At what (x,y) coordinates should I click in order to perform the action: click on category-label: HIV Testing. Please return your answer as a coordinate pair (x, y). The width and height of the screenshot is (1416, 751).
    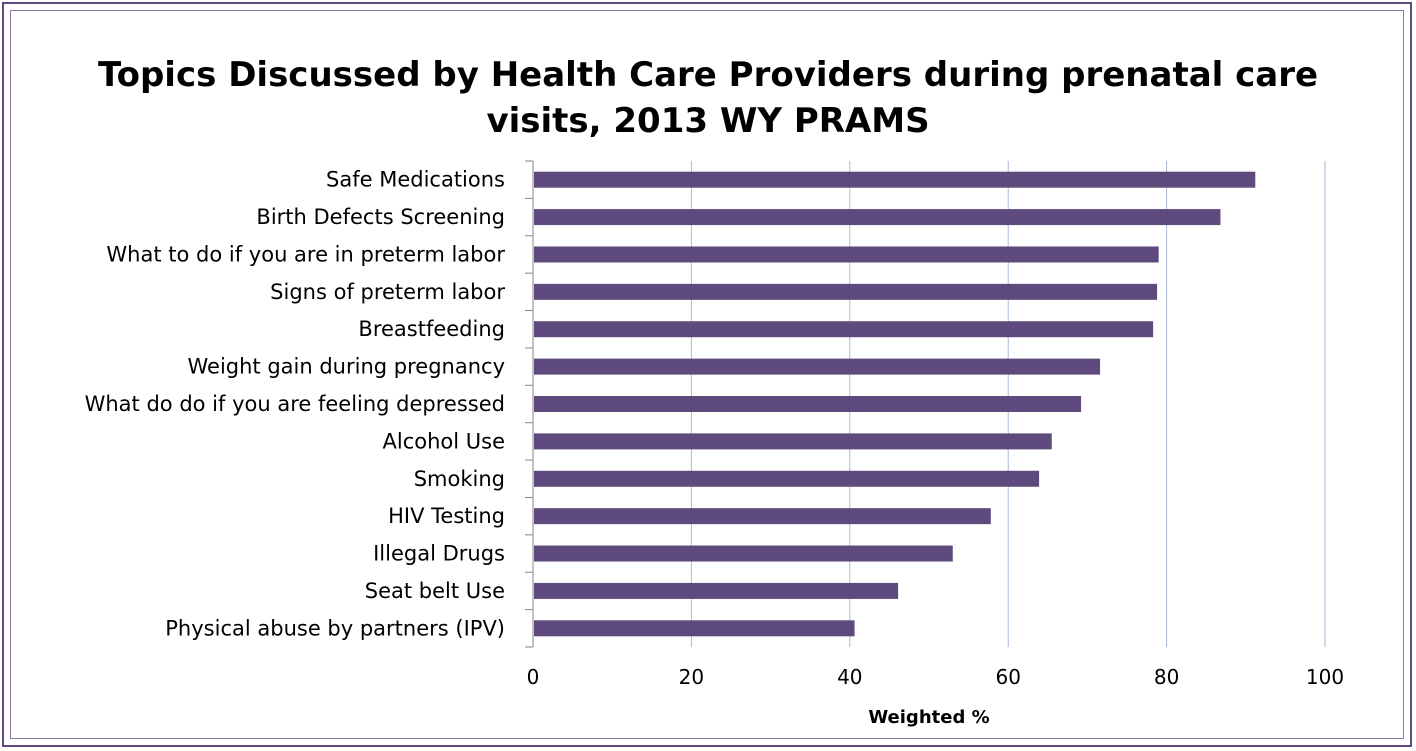
    Looking at the image, I should click on (446, 516).